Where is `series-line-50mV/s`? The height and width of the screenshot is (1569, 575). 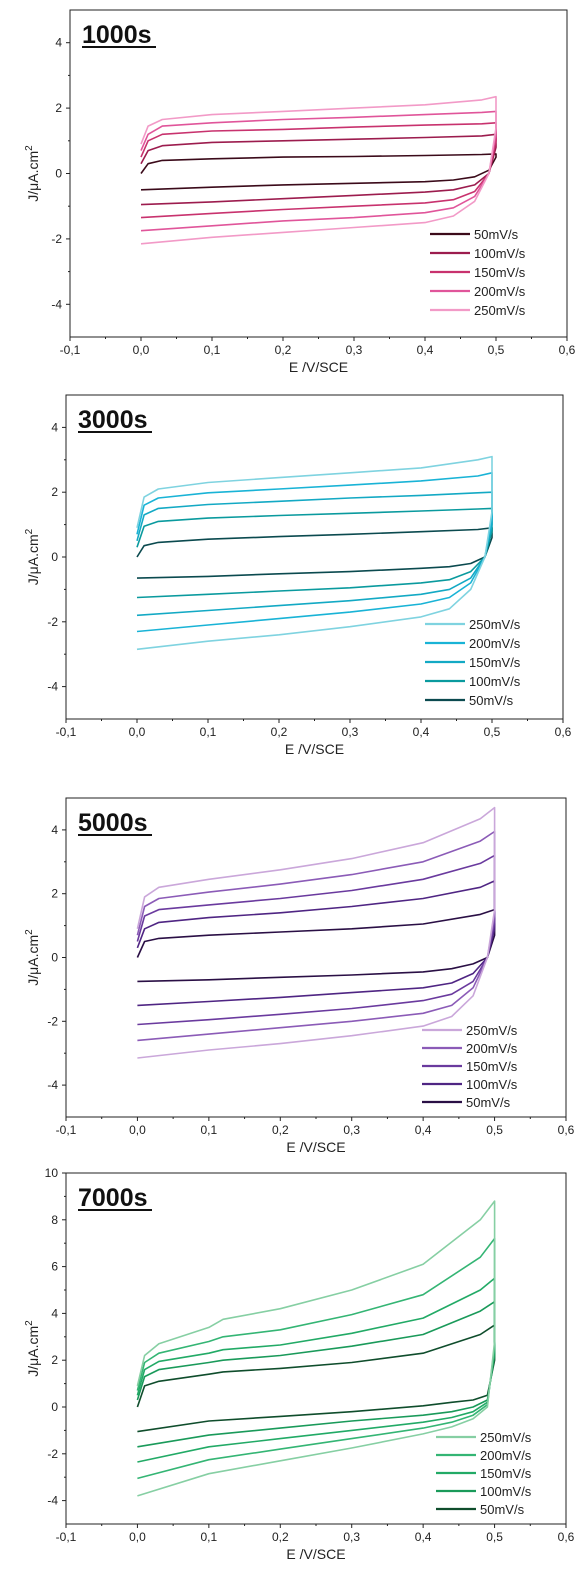 series-line-50mV/s is located at coordinates (318, 172).